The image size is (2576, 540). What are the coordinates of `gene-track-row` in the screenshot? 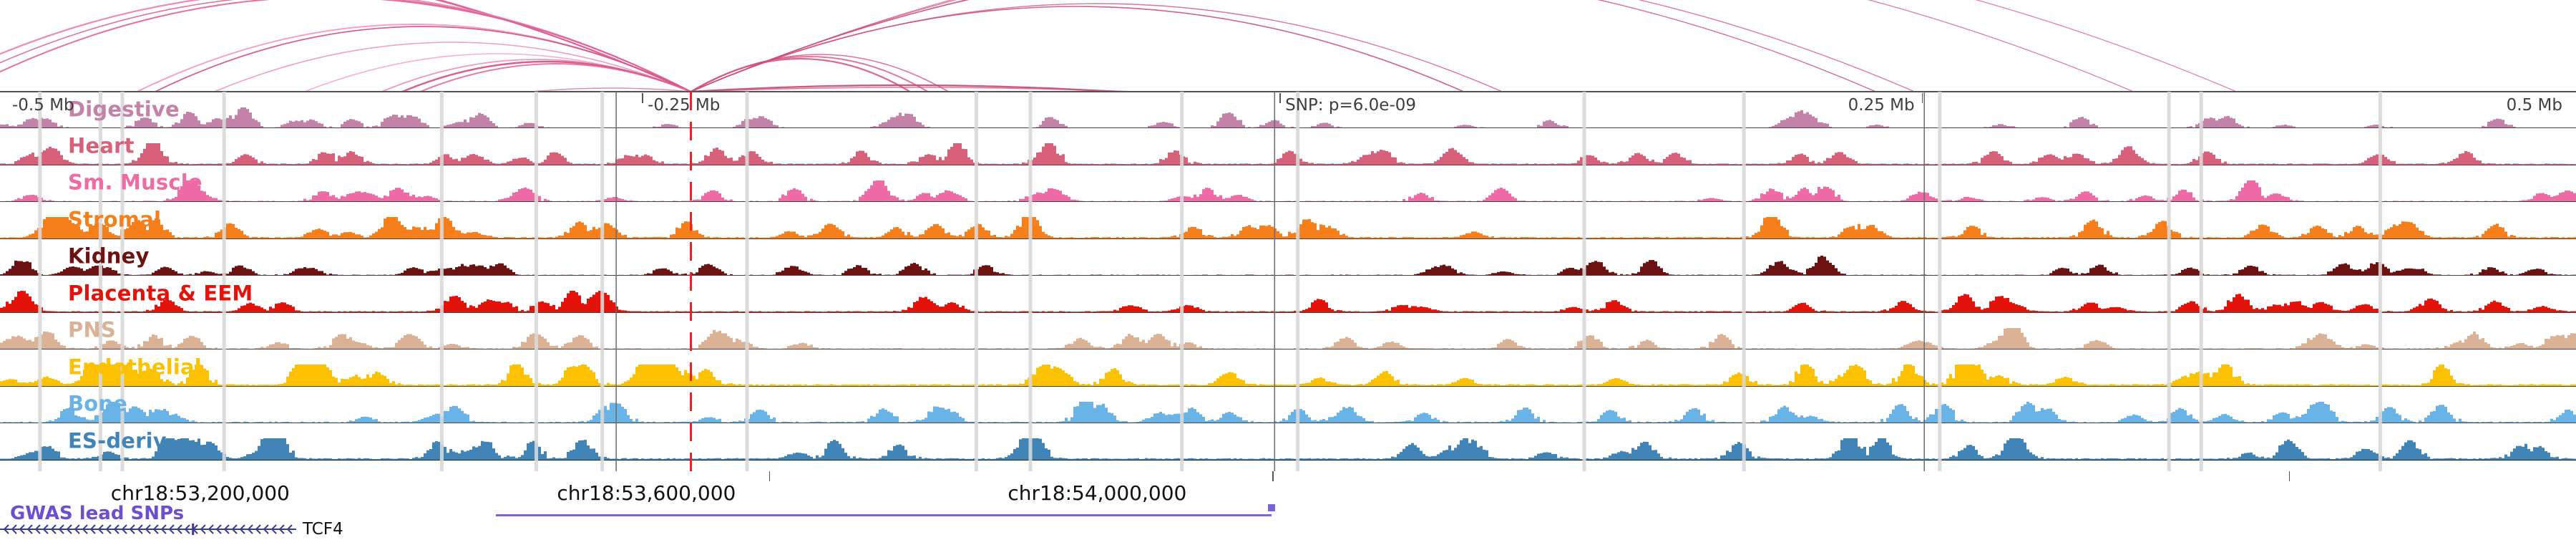 It's located at (1288, 529).